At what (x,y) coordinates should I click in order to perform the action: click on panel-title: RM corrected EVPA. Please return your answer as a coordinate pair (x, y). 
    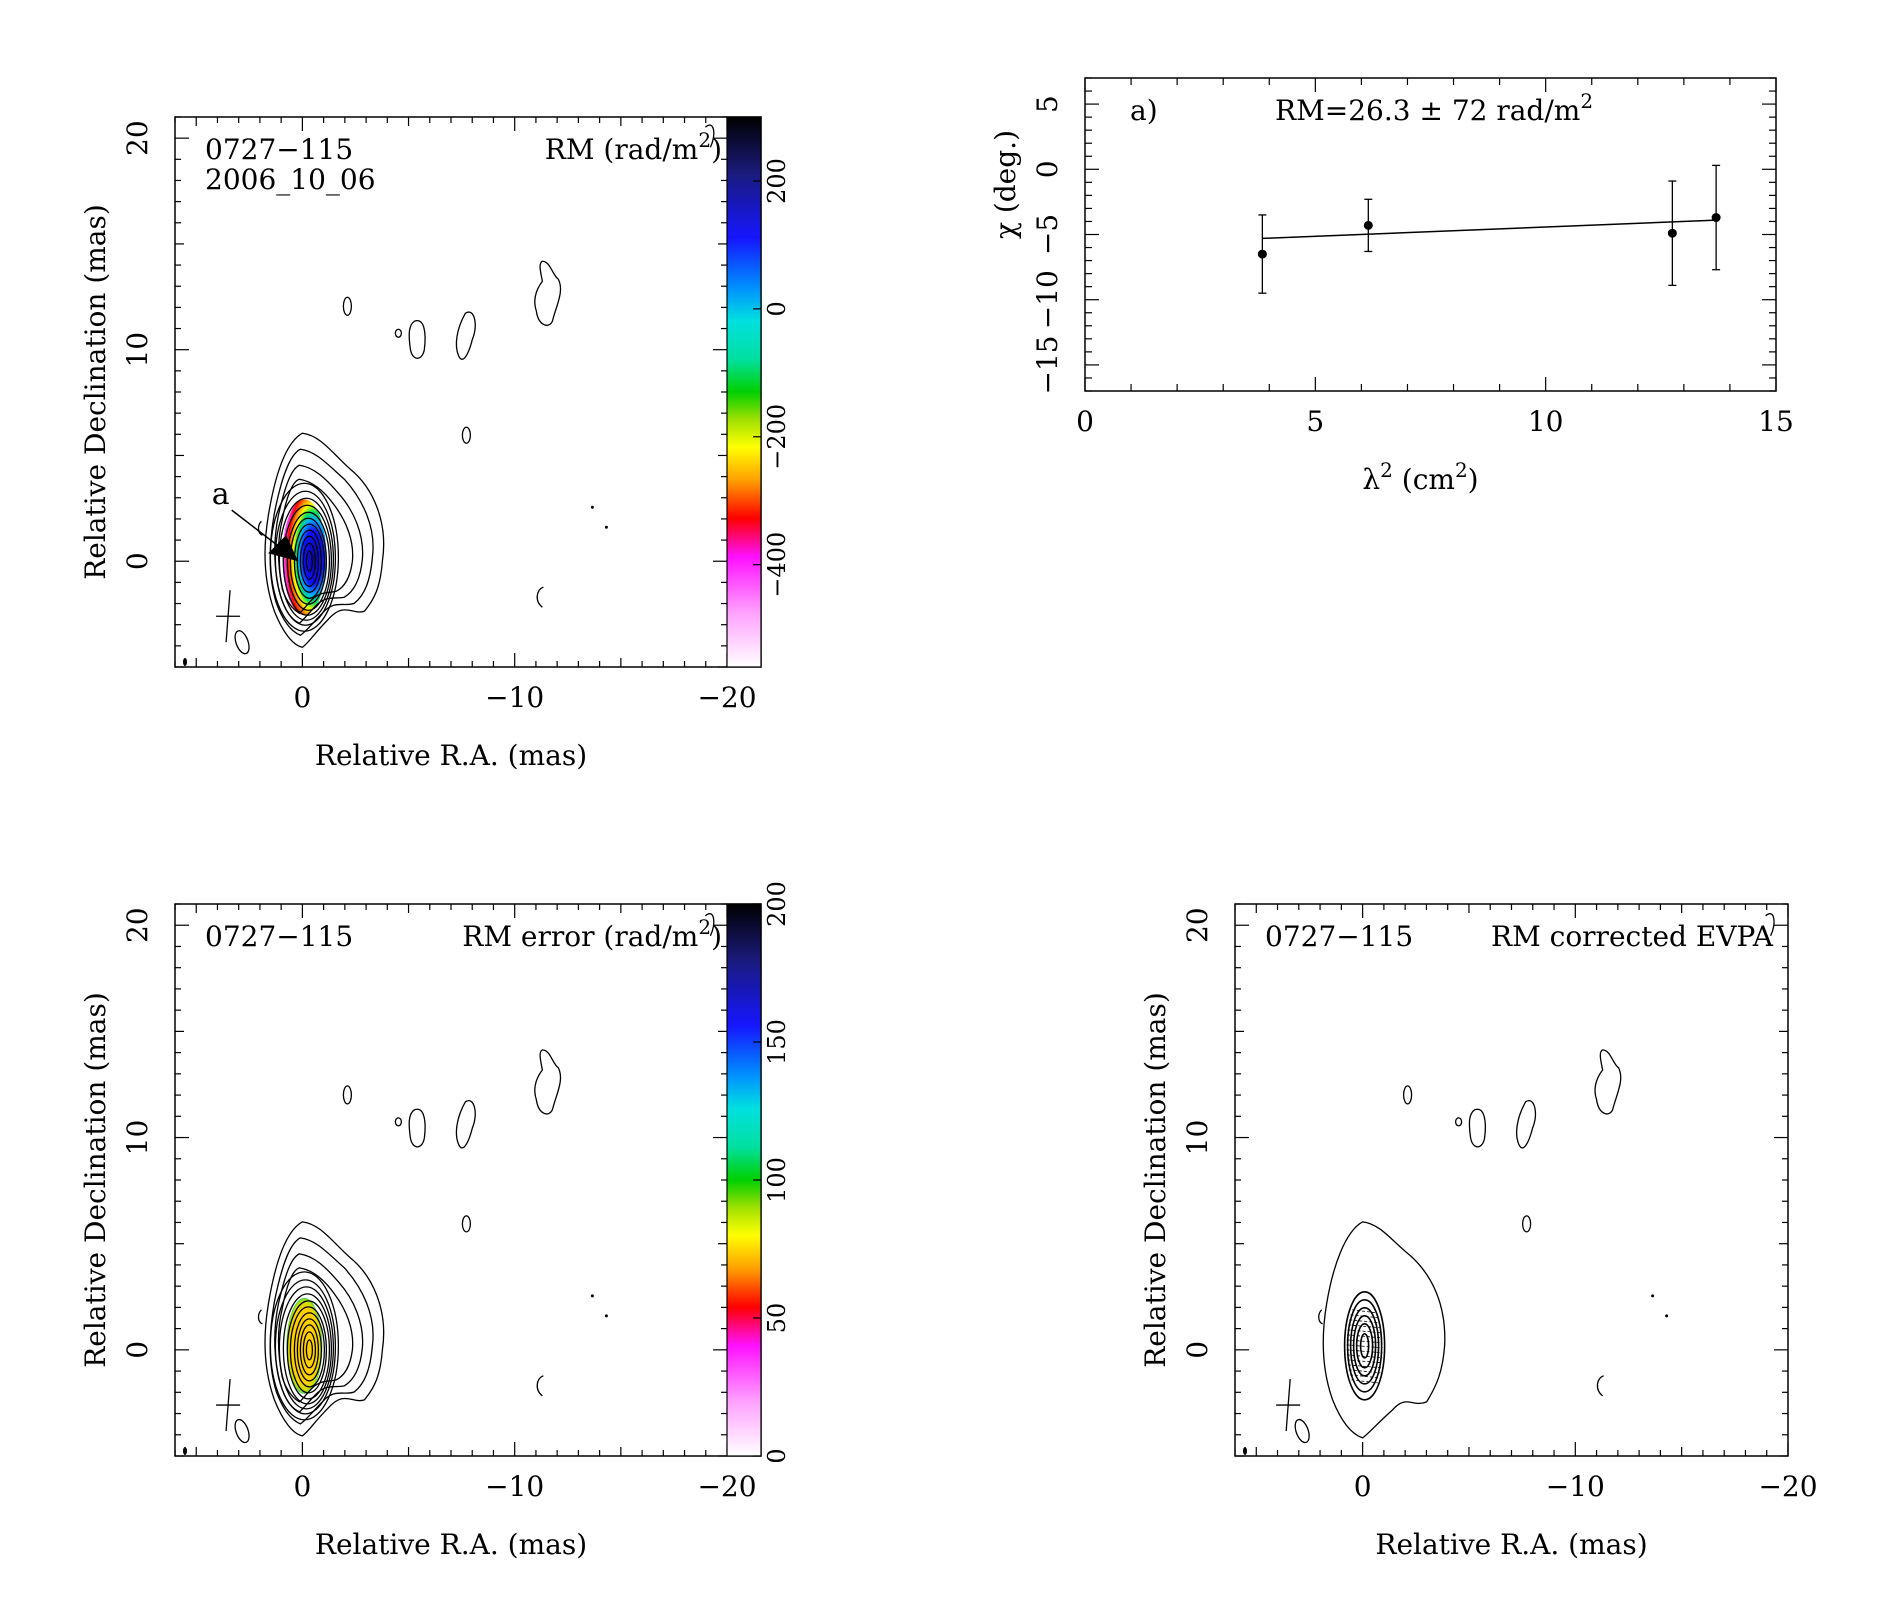
    Looking at the image, I should click on (1632, 936).